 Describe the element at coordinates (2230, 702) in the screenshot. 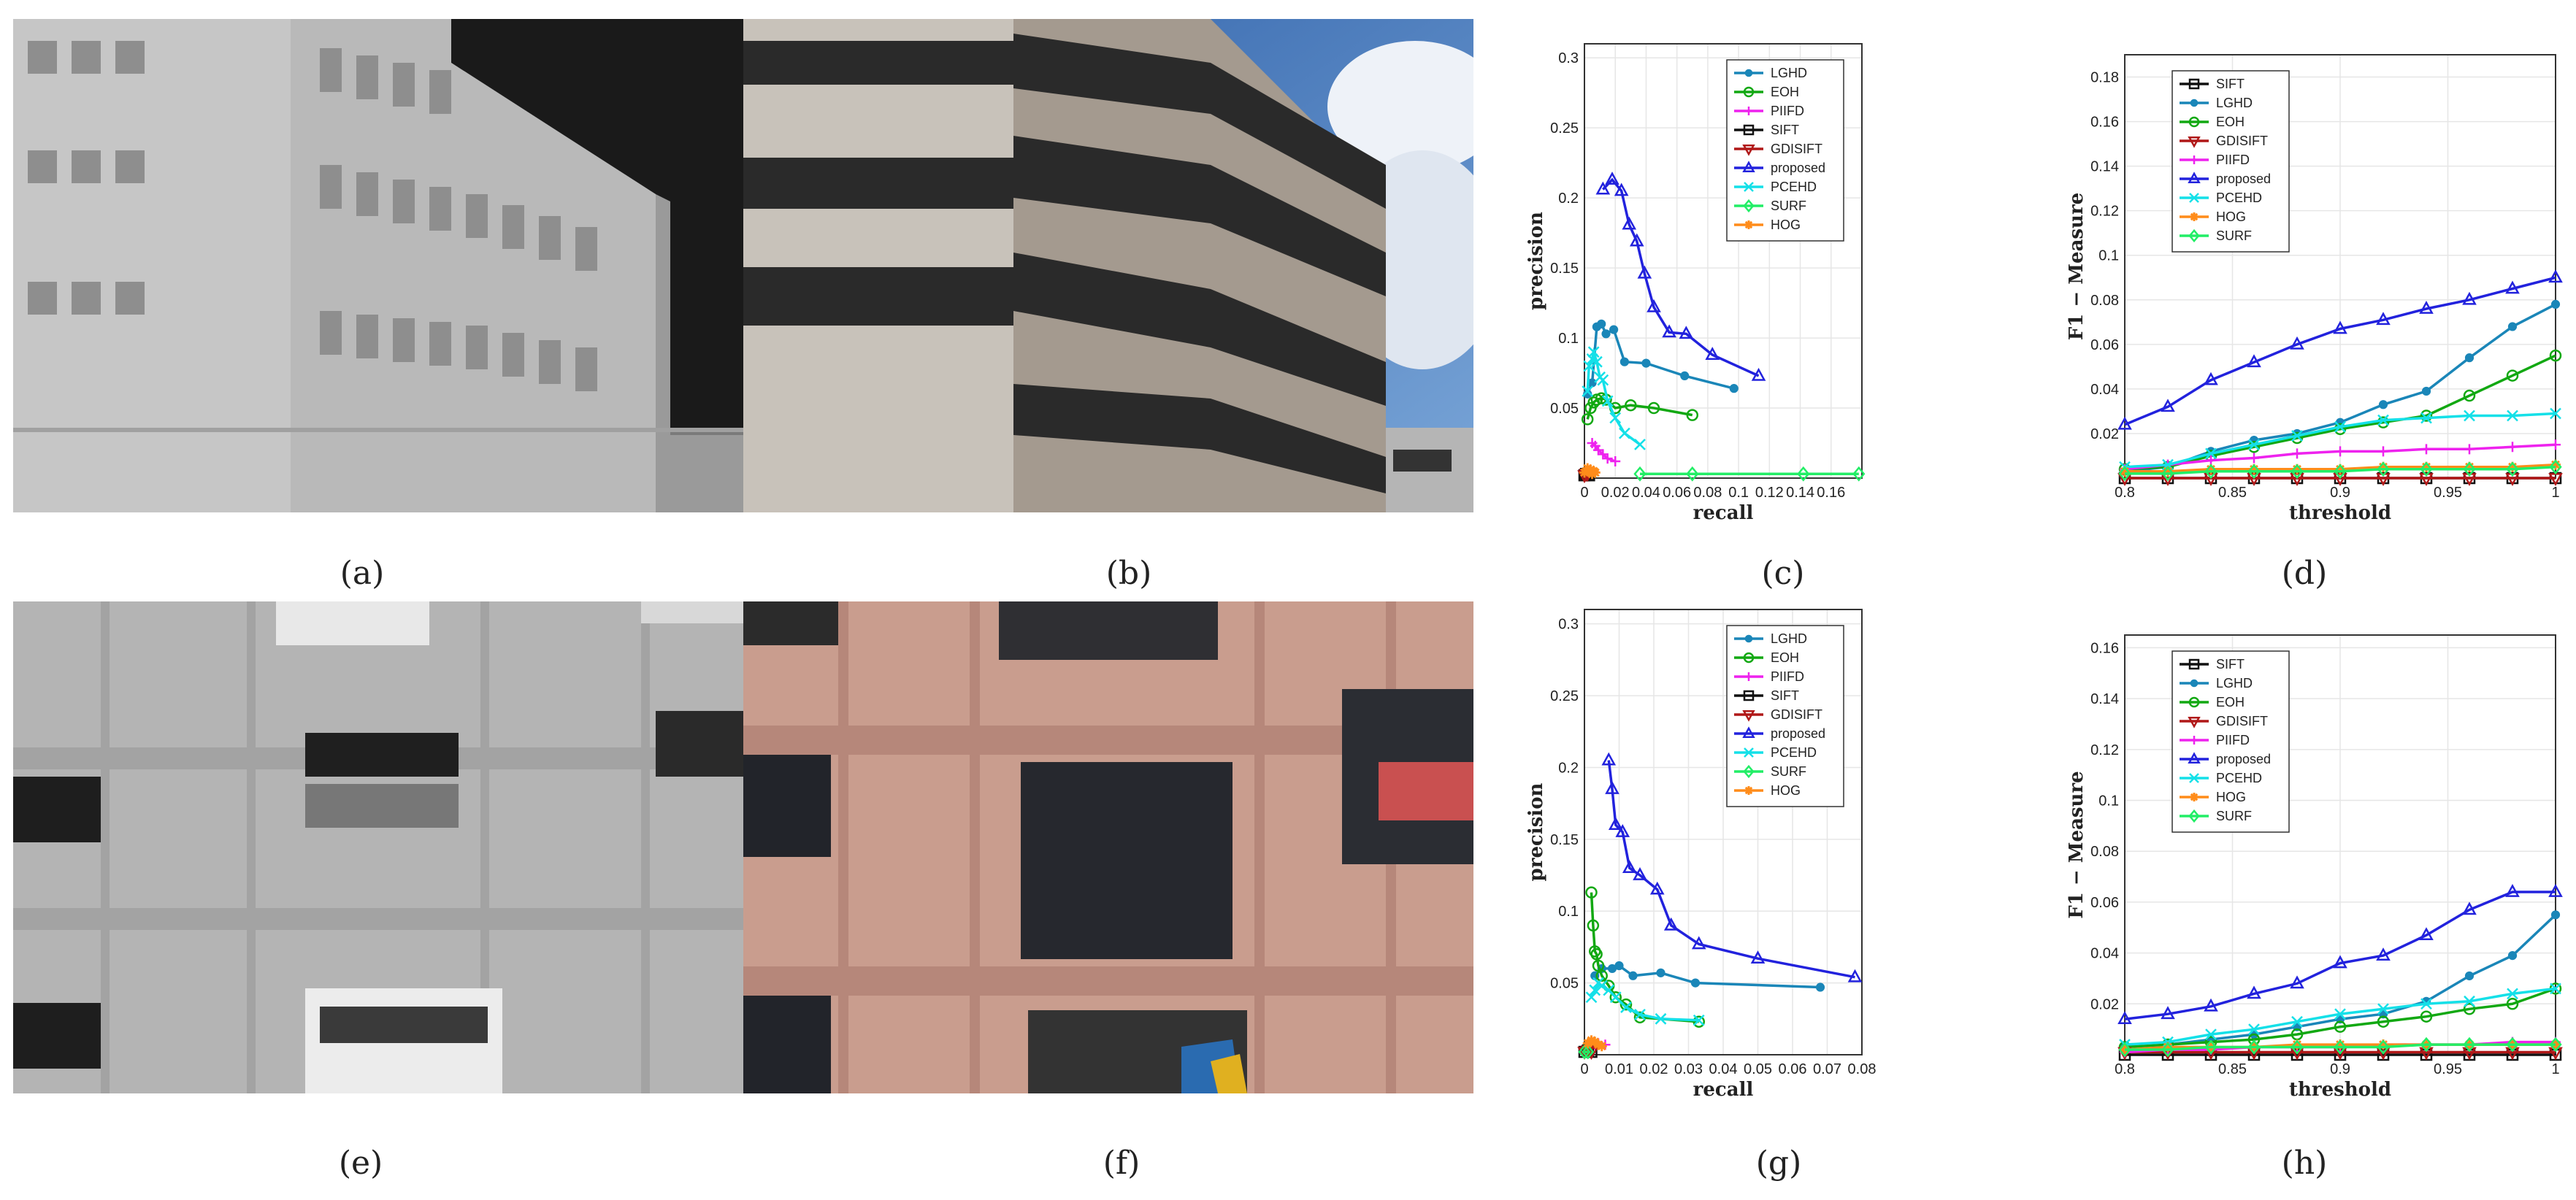

I see `legend-label: EOH` at that location.